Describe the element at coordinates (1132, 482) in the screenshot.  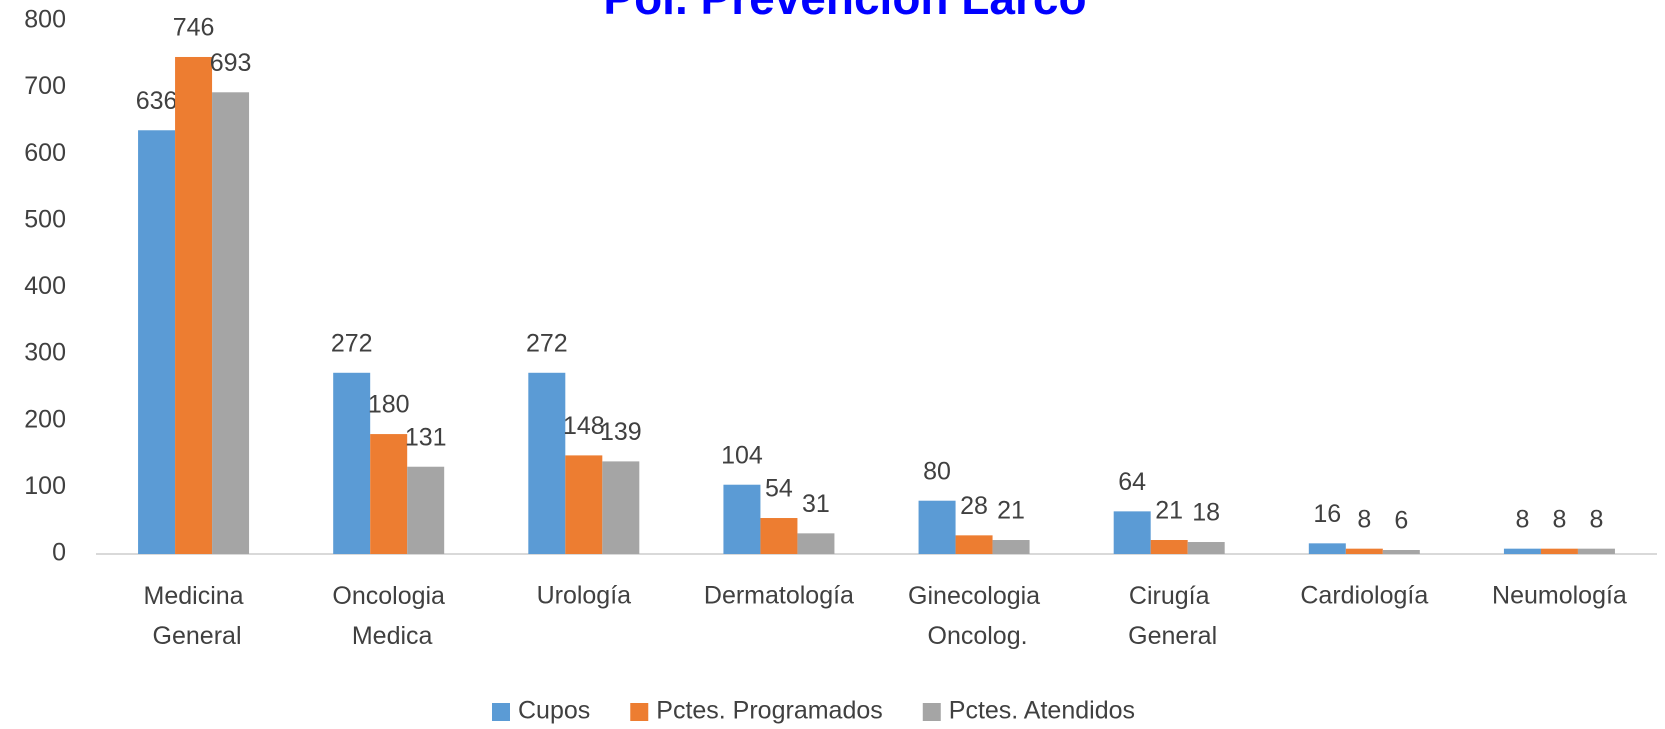
I see `value-label: 64` at that location.